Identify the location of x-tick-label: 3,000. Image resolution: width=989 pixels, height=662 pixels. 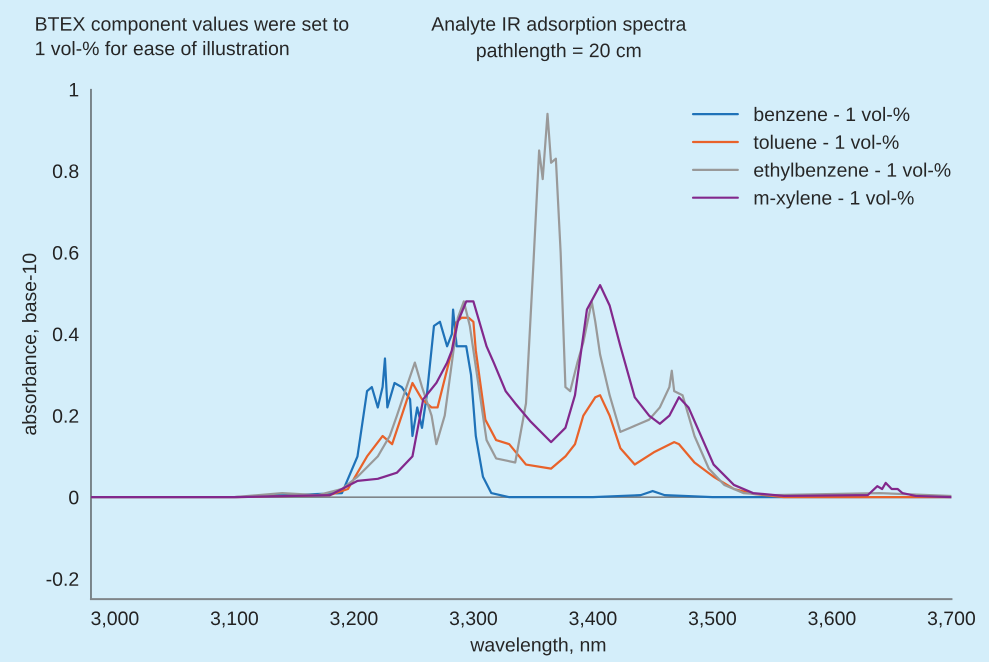
(114, 619).